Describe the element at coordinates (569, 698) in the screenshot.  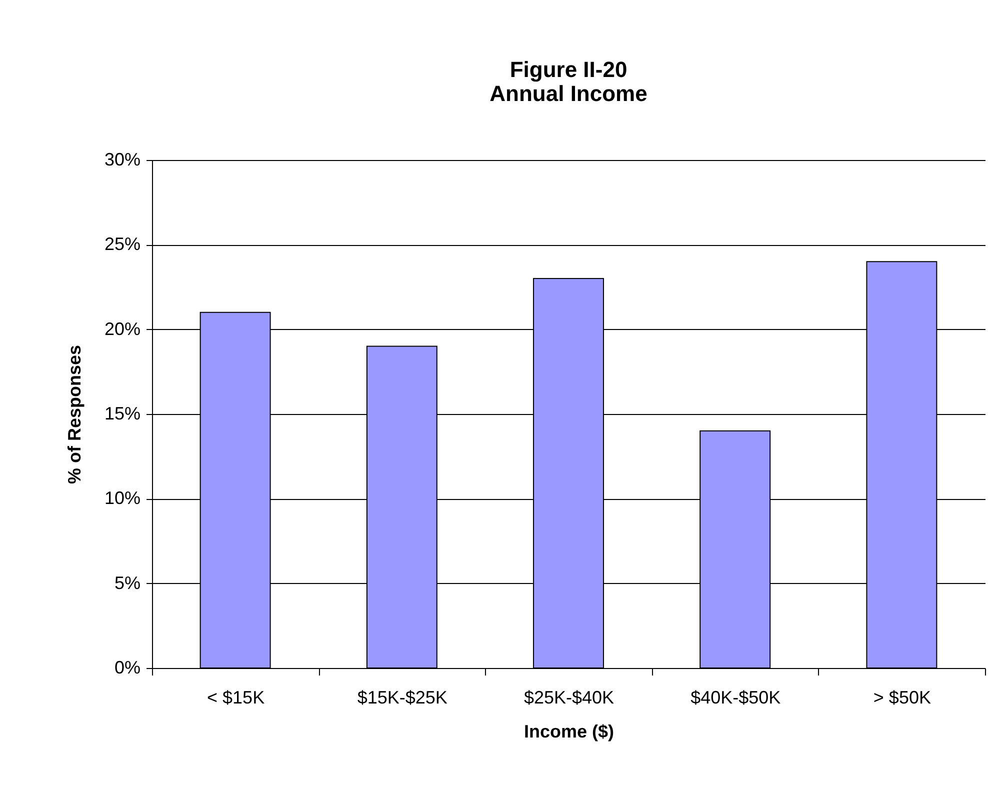
I see `x-tick-label: $25K-$40K` at that location.